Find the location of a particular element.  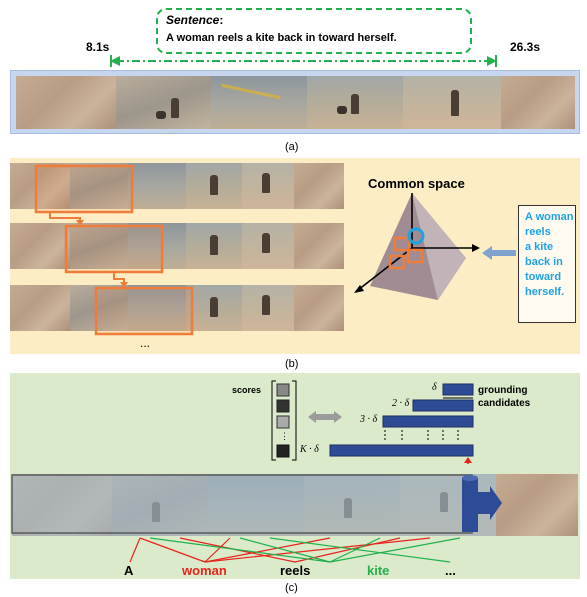

word-woman: woman is located at coordinates (204, 570).